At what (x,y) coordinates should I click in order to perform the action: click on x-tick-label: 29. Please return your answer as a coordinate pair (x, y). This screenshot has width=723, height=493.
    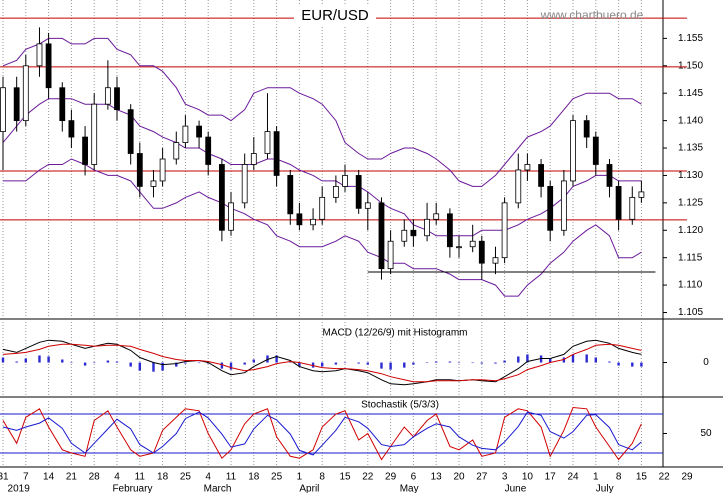
    Looking at the image, I should click on (687, 477).